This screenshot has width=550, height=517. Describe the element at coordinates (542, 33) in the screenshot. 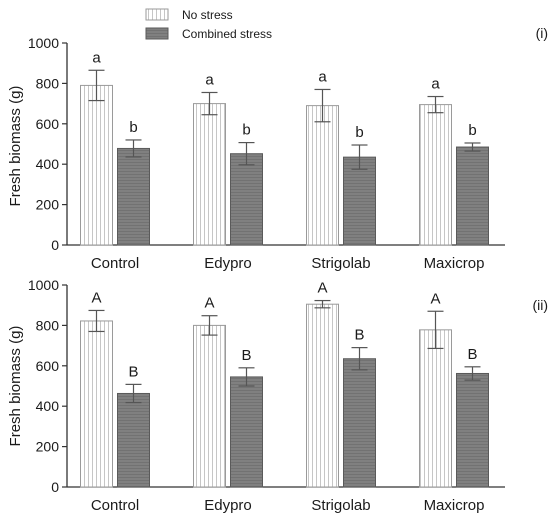

I see `panel-label: (i)` at that location.